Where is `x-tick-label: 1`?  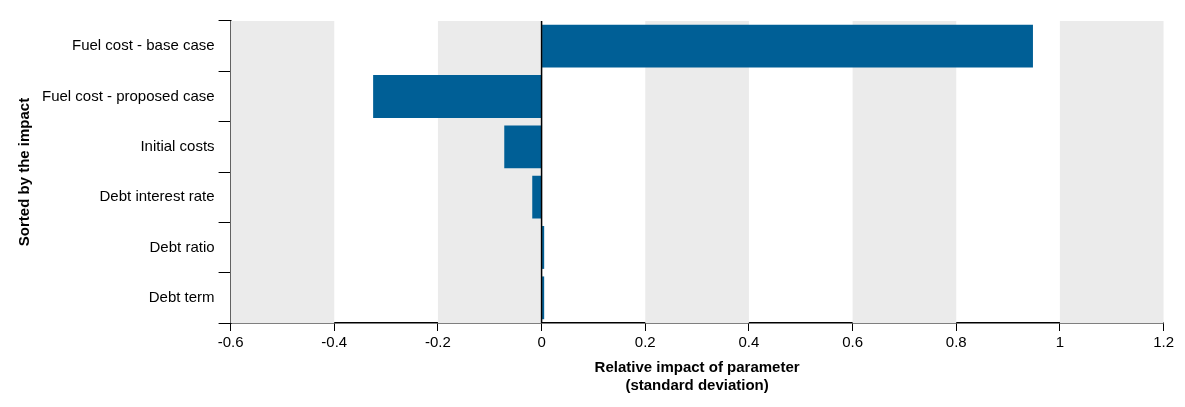
x-tick-label: 1 is located at coordinates (1060, 342).